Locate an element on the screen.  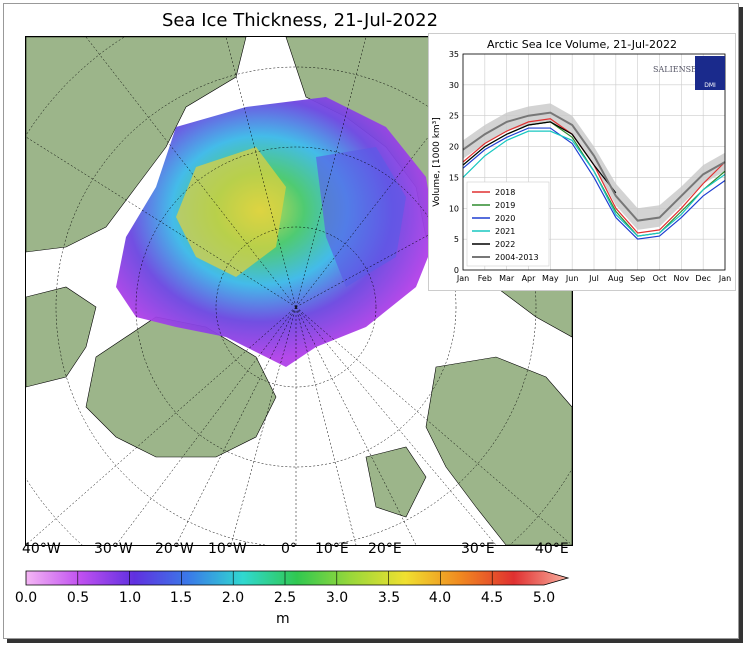
x-tick-label: Apr is located at coordinates (529, 278).